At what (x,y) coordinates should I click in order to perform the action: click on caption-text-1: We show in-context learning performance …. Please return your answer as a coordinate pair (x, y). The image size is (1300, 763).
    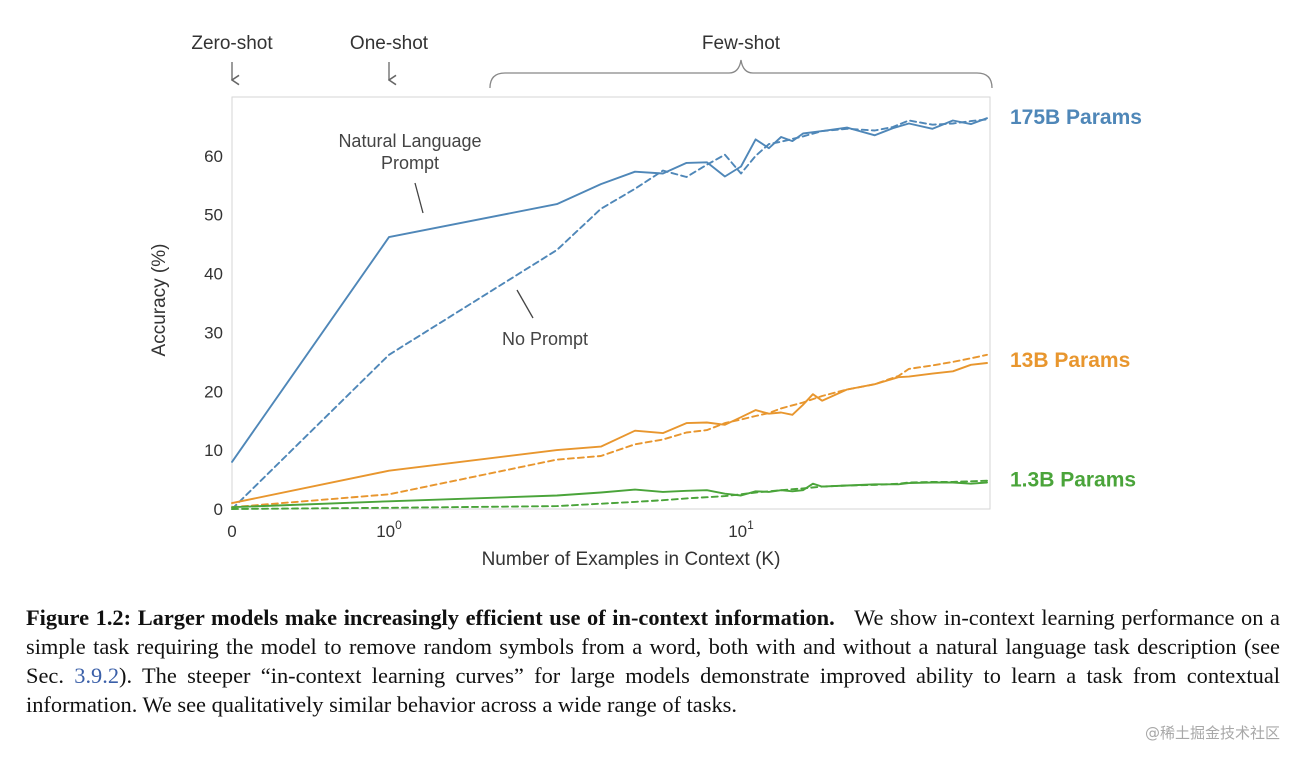
    Looking at the image, I should click on (653, 646).